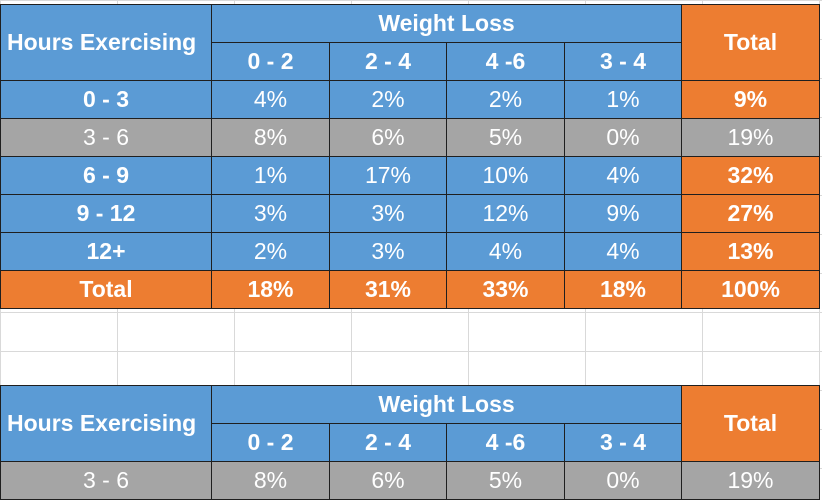 The height and width of the screenshot is (500, 822). What do you see at coordinates (750, 289) in the screenshot?
I see `grand-total-cell: 100%` at bounding box center [750, 289].